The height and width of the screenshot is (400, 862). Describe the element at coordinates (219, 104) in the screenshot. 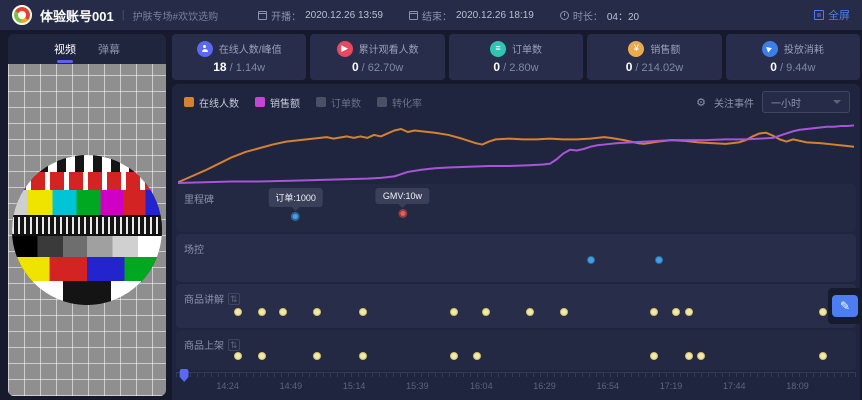

I see `legend-label: 在线人数` at that location.